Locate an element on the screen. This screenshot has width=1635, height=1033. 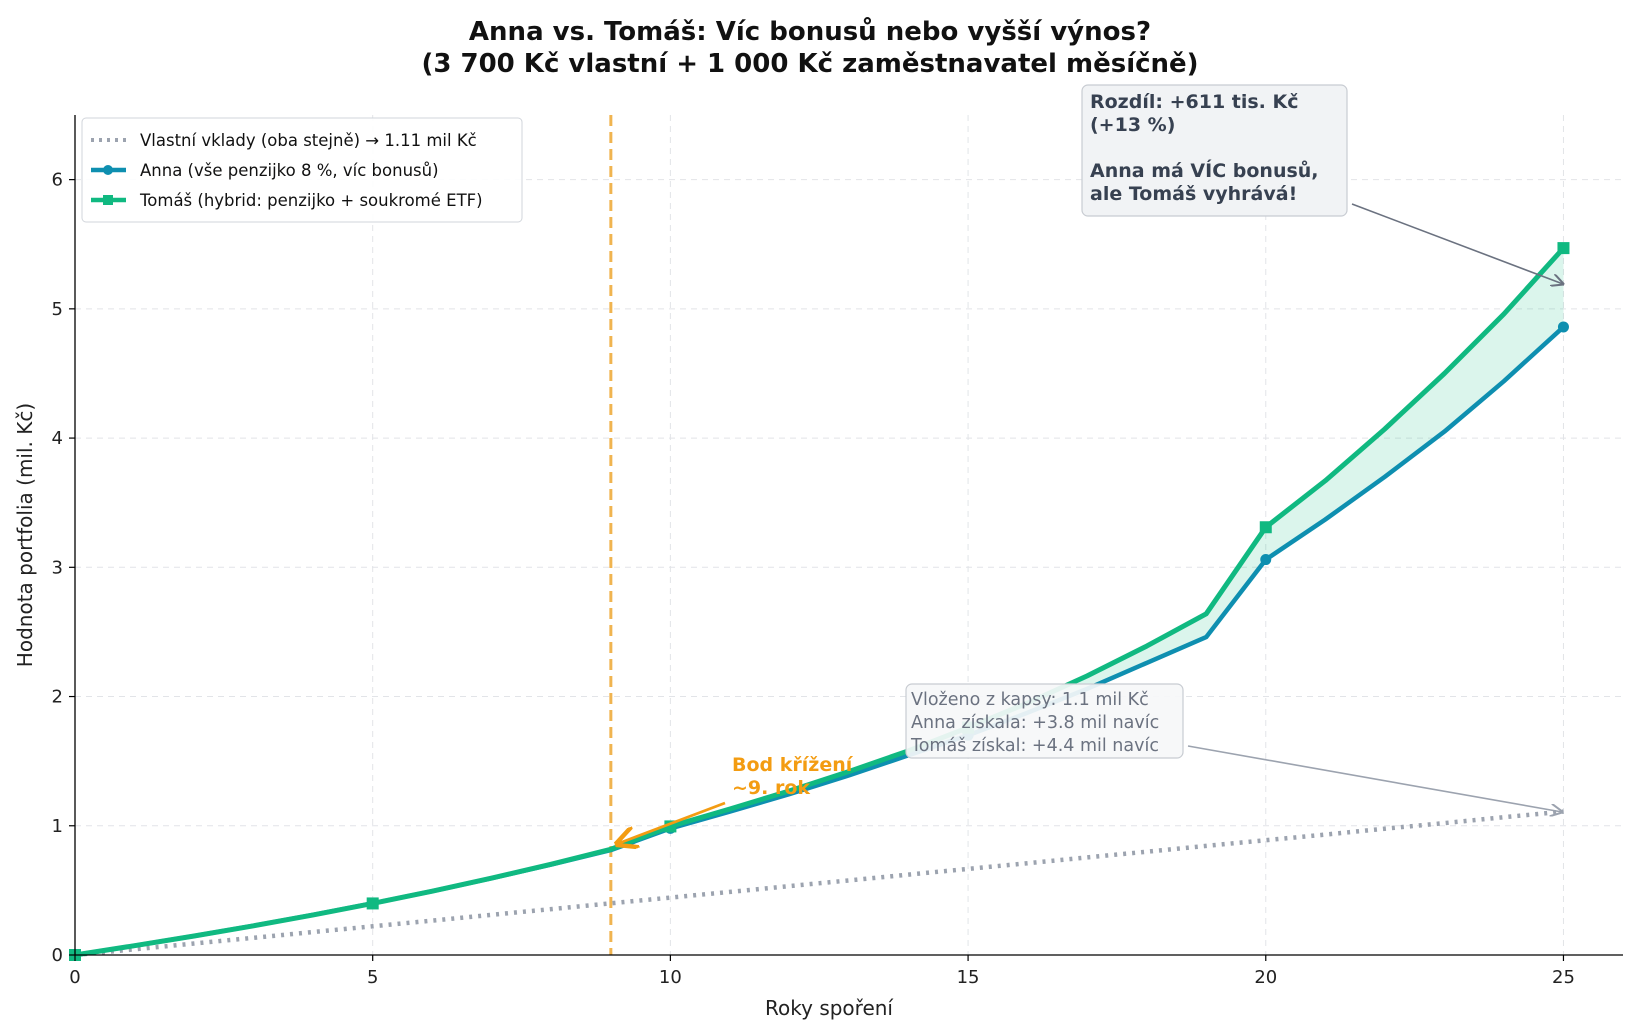
series-line-contributions is located at coordinates (819, 883).